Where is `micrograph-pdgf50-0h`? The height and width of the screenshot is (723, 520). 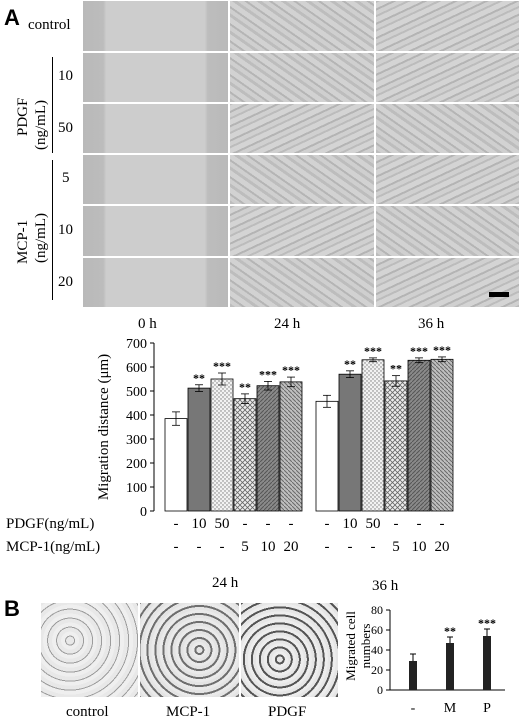
micrograph-pdgf50-0h is located at coordinates (155, 128).